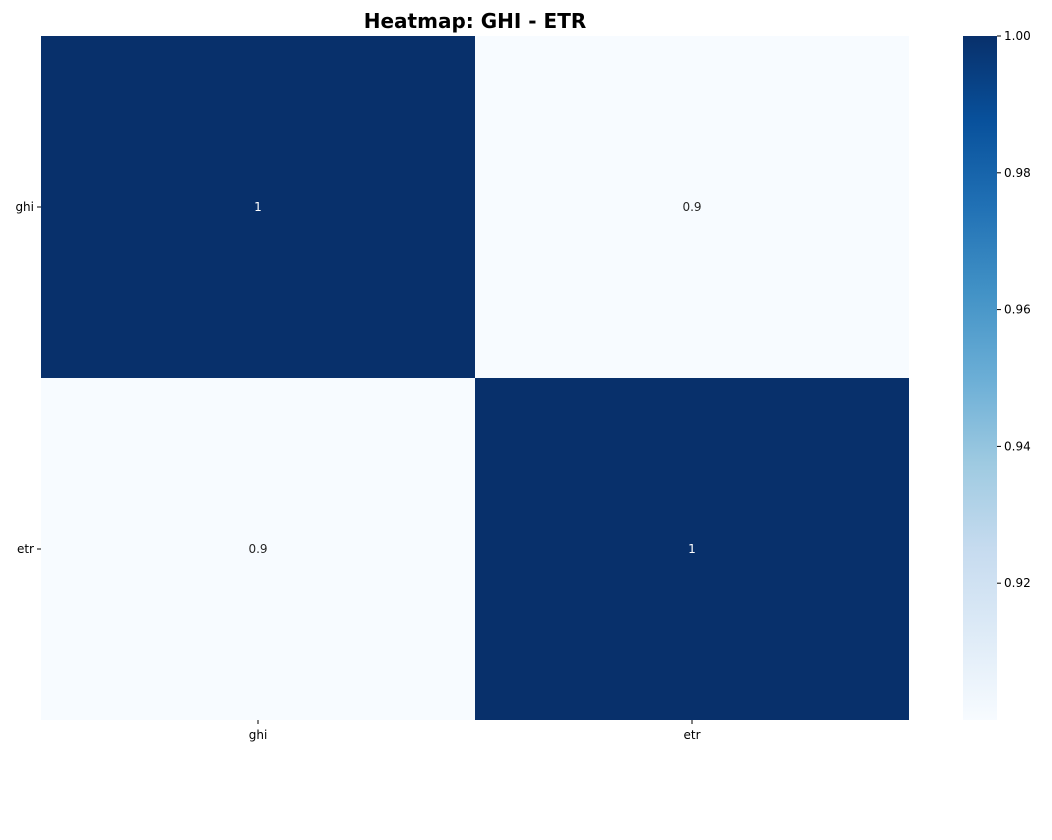 This screenshot has width=1052, height=840. What do you see at coordinates (691, 735) in the screenshot?
I see `x-tick-label-etr: etr` at bounding box center [691, 735].